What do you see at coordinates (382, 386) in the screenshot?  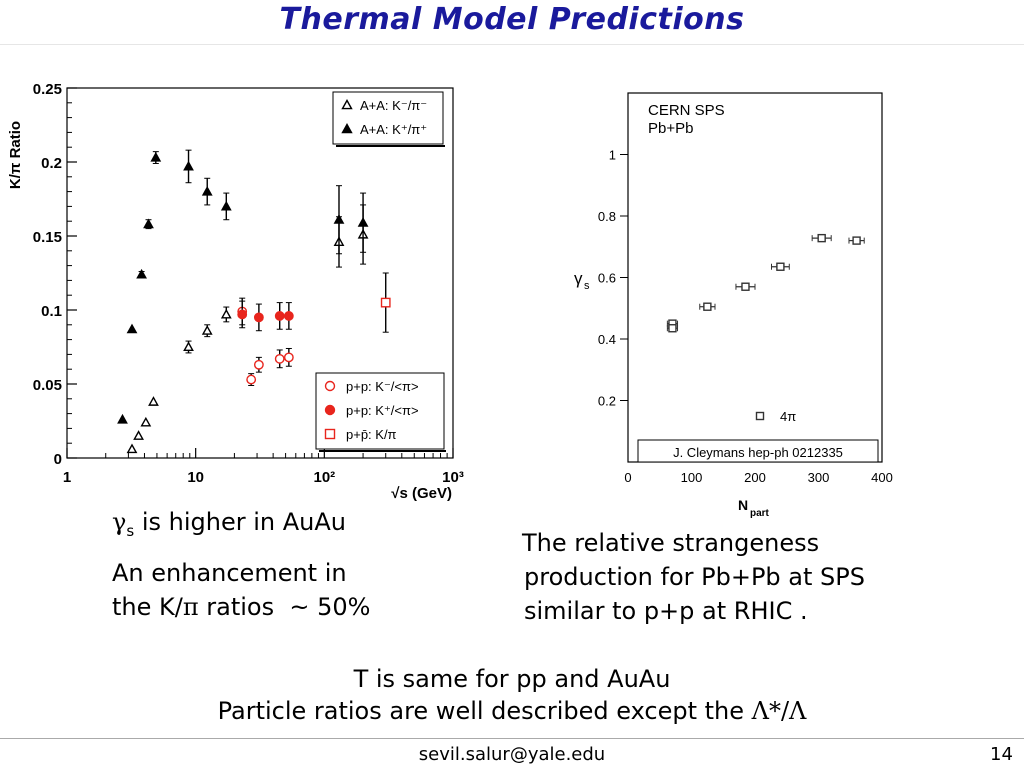 I see `legend-label: p+p: K⁻/<π>` at bounding box center [382, 386].